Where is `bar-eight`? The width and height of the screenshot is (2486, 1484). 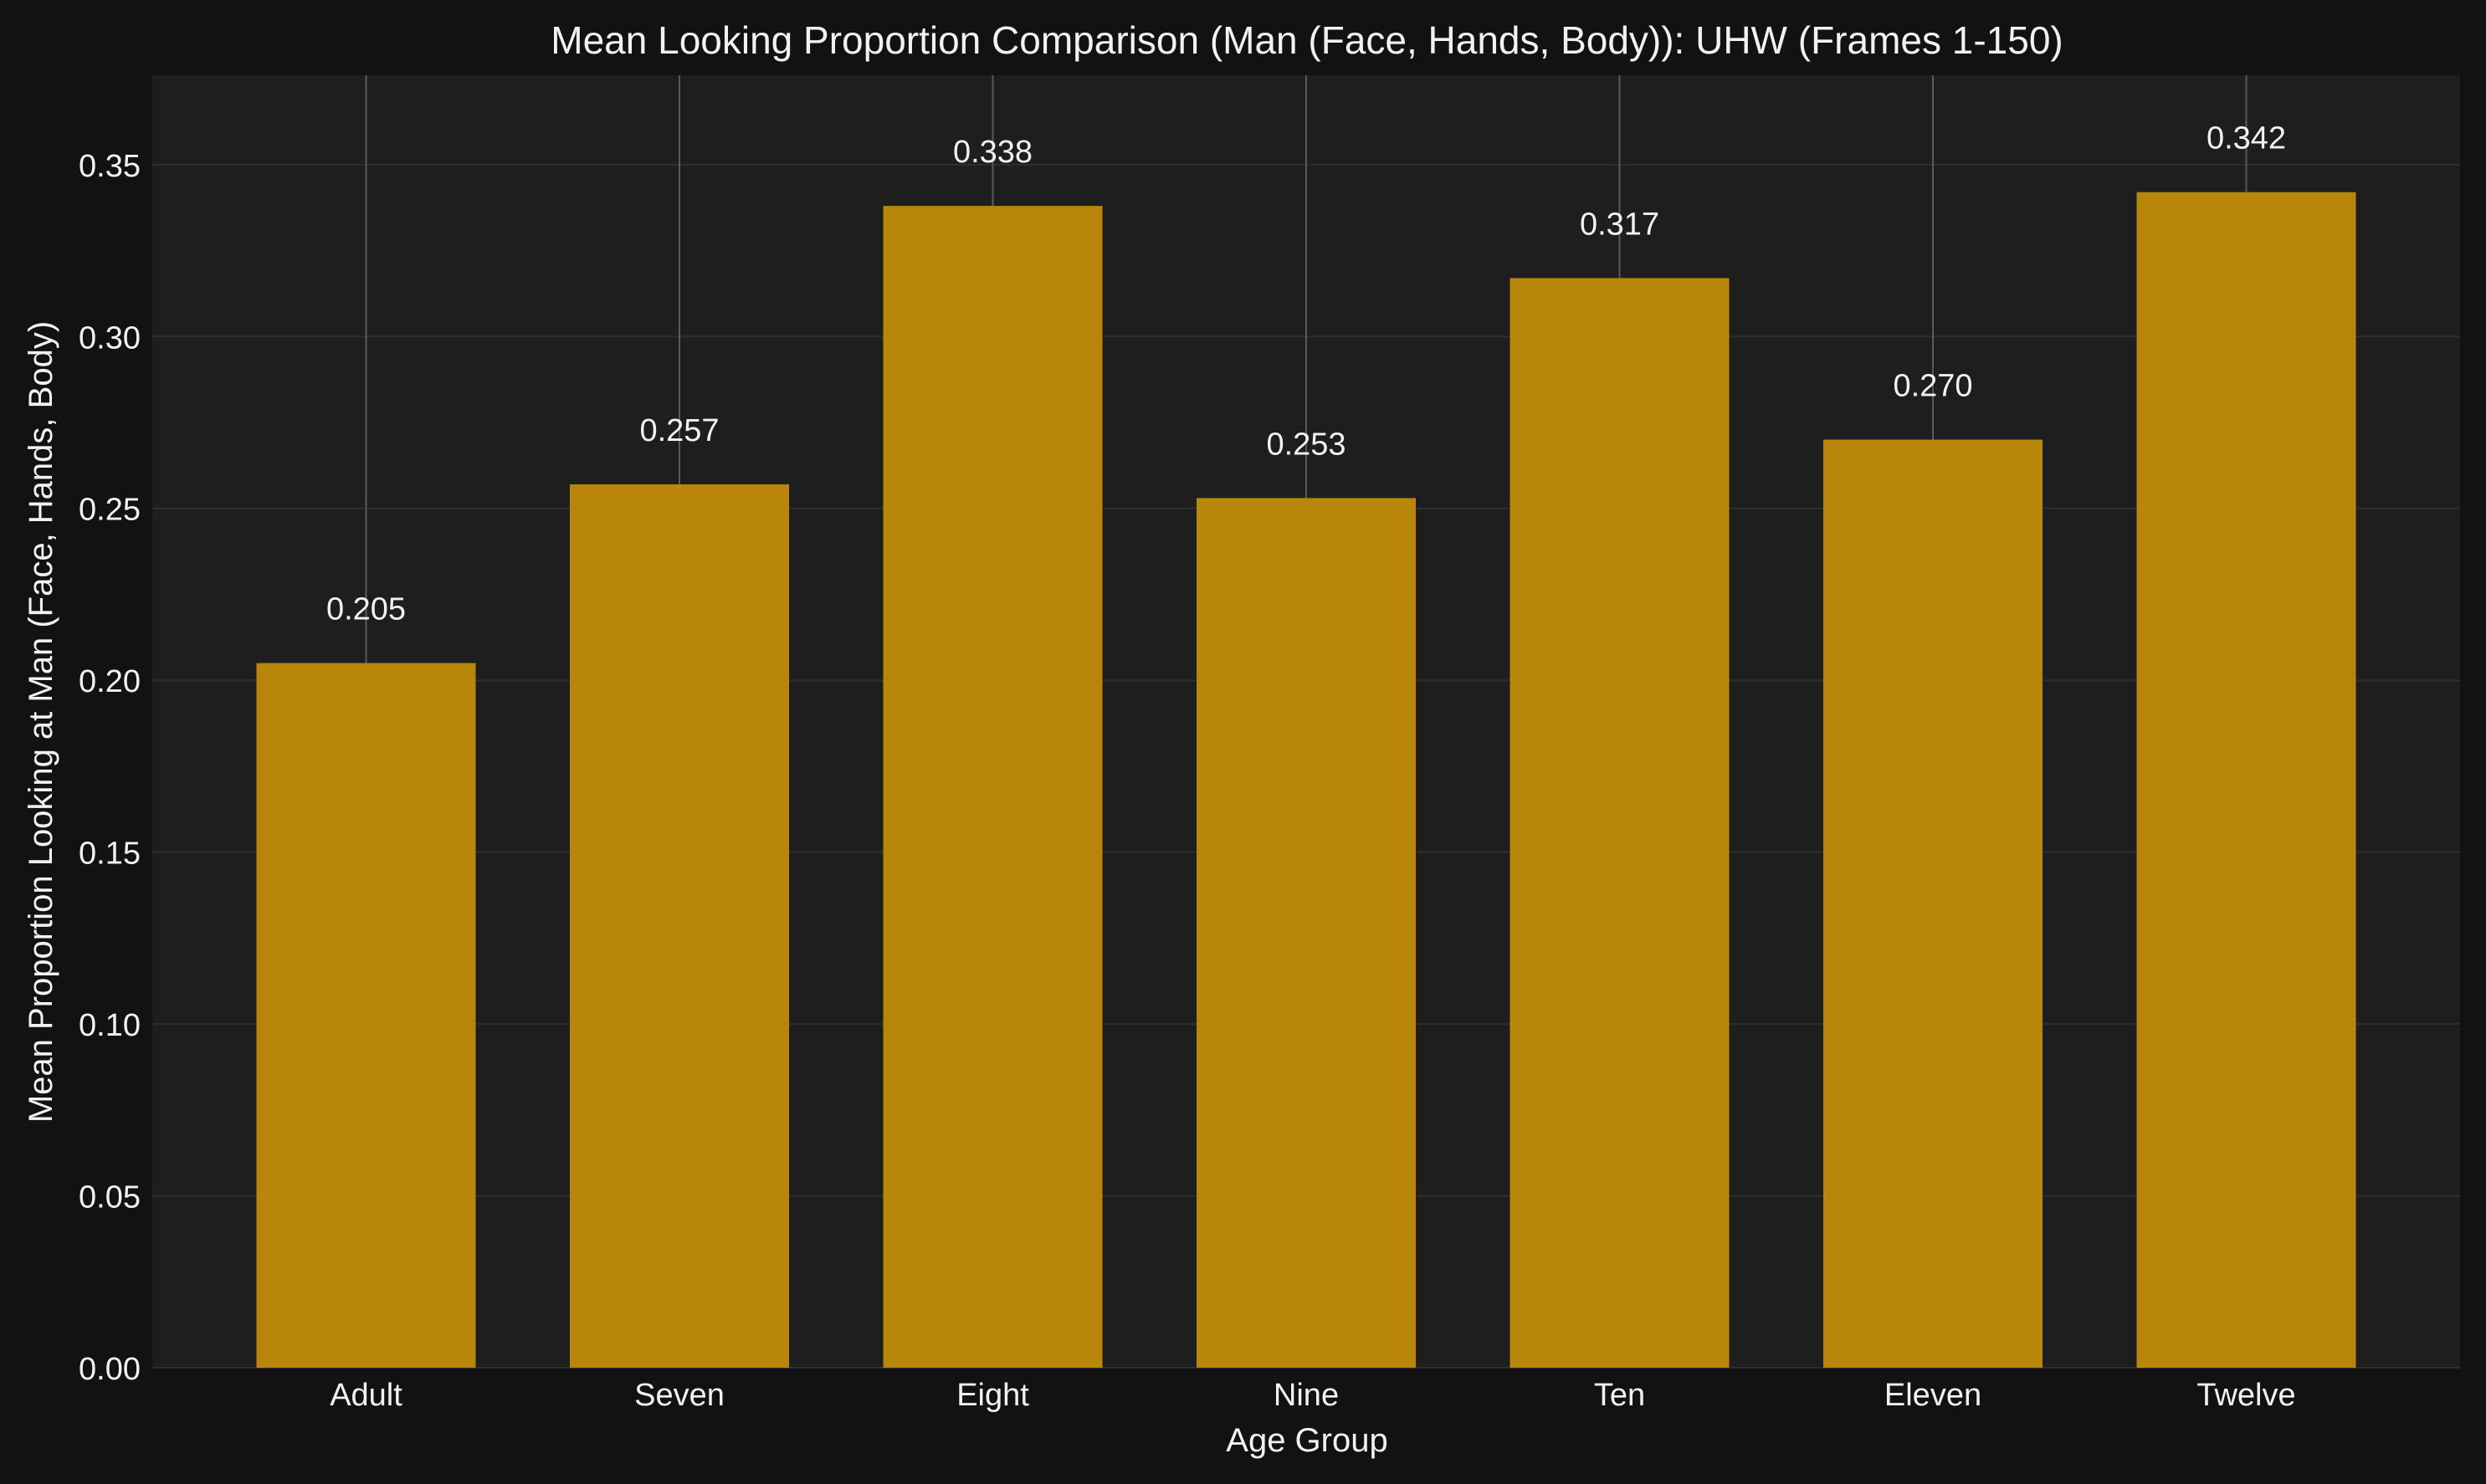 bar-eight is located at coordinates (993, 787).